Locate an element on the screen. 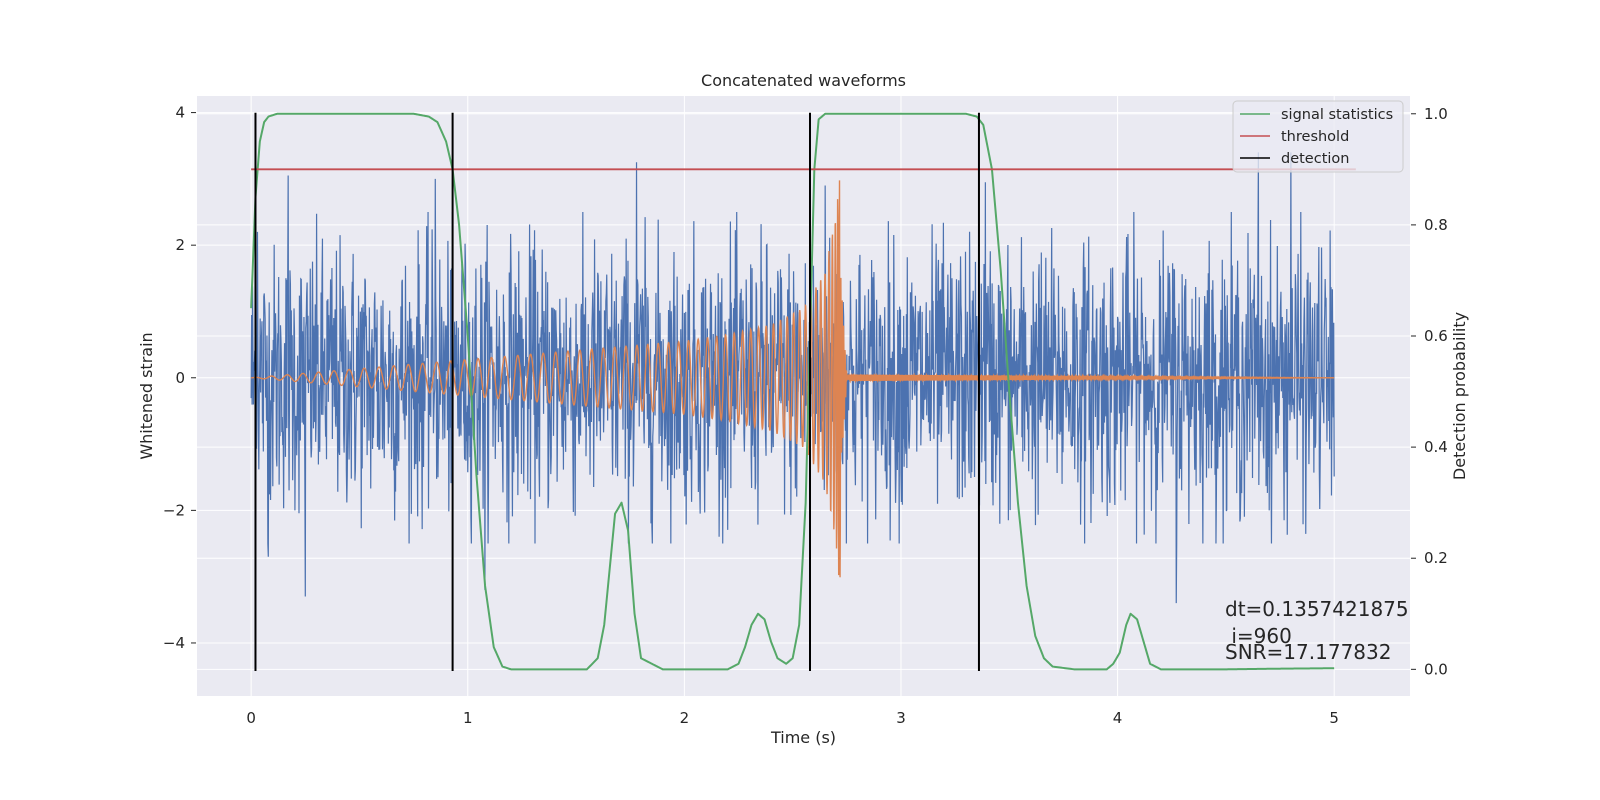 Image resolution: width=1600 pixels, height=800 pixels. x-tick-label: 1 is located at coordinates (468, 718).